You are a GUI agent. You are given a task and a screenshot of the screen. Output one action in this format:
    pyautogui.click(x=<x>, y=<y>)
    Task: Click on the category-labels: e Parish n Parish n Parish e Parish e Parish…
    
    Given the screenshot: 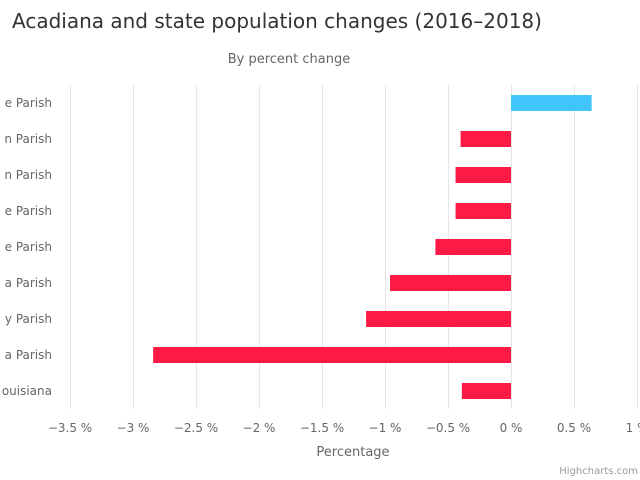 What is the action you would take?
    pyautogui.click(x=27, y=247)
    